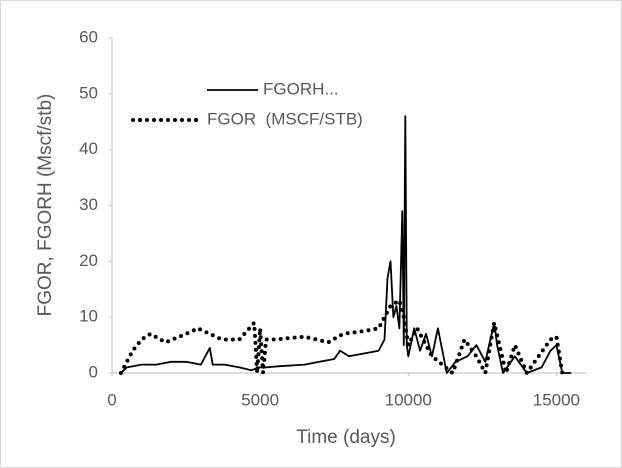 The width and height of the screenshot is (622, 468). Describe the element at coordinates (88, 260) in the screenshot. I see `y-tick-label: 20` at that location.